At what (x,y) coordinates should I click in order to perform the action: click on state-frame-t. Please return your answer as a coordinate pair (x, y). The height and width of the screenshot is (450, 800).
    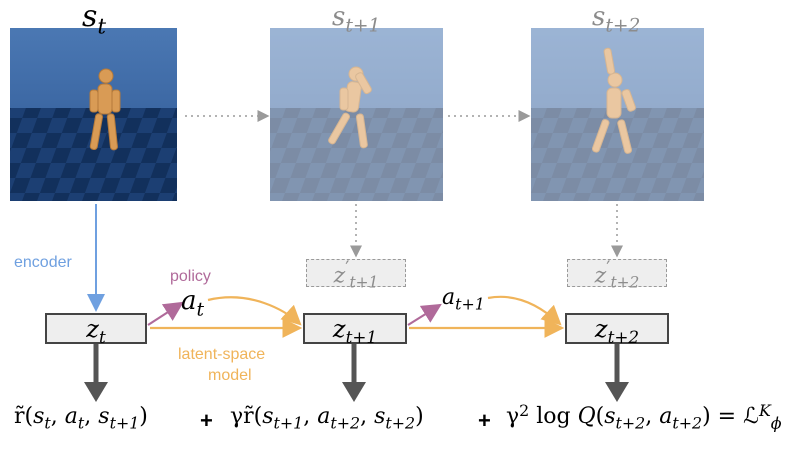
    Looking at the image, I should click on (93, 114).